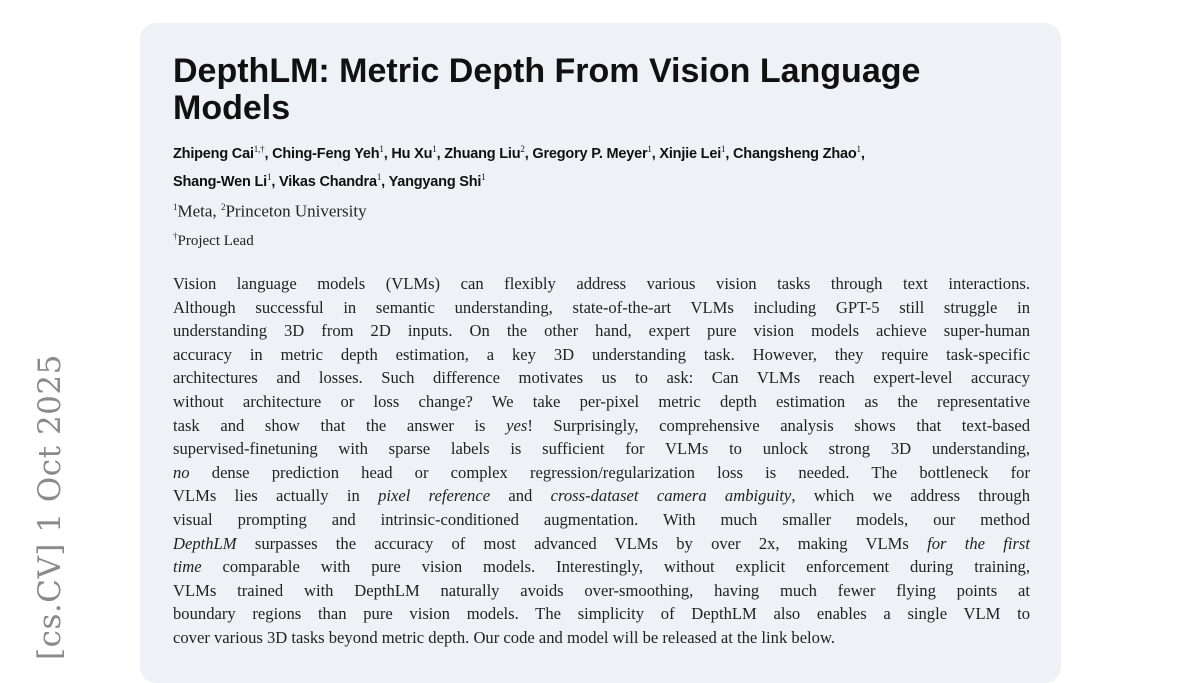  I want to click on author: Zhuang Liu2, so click(484, 153).